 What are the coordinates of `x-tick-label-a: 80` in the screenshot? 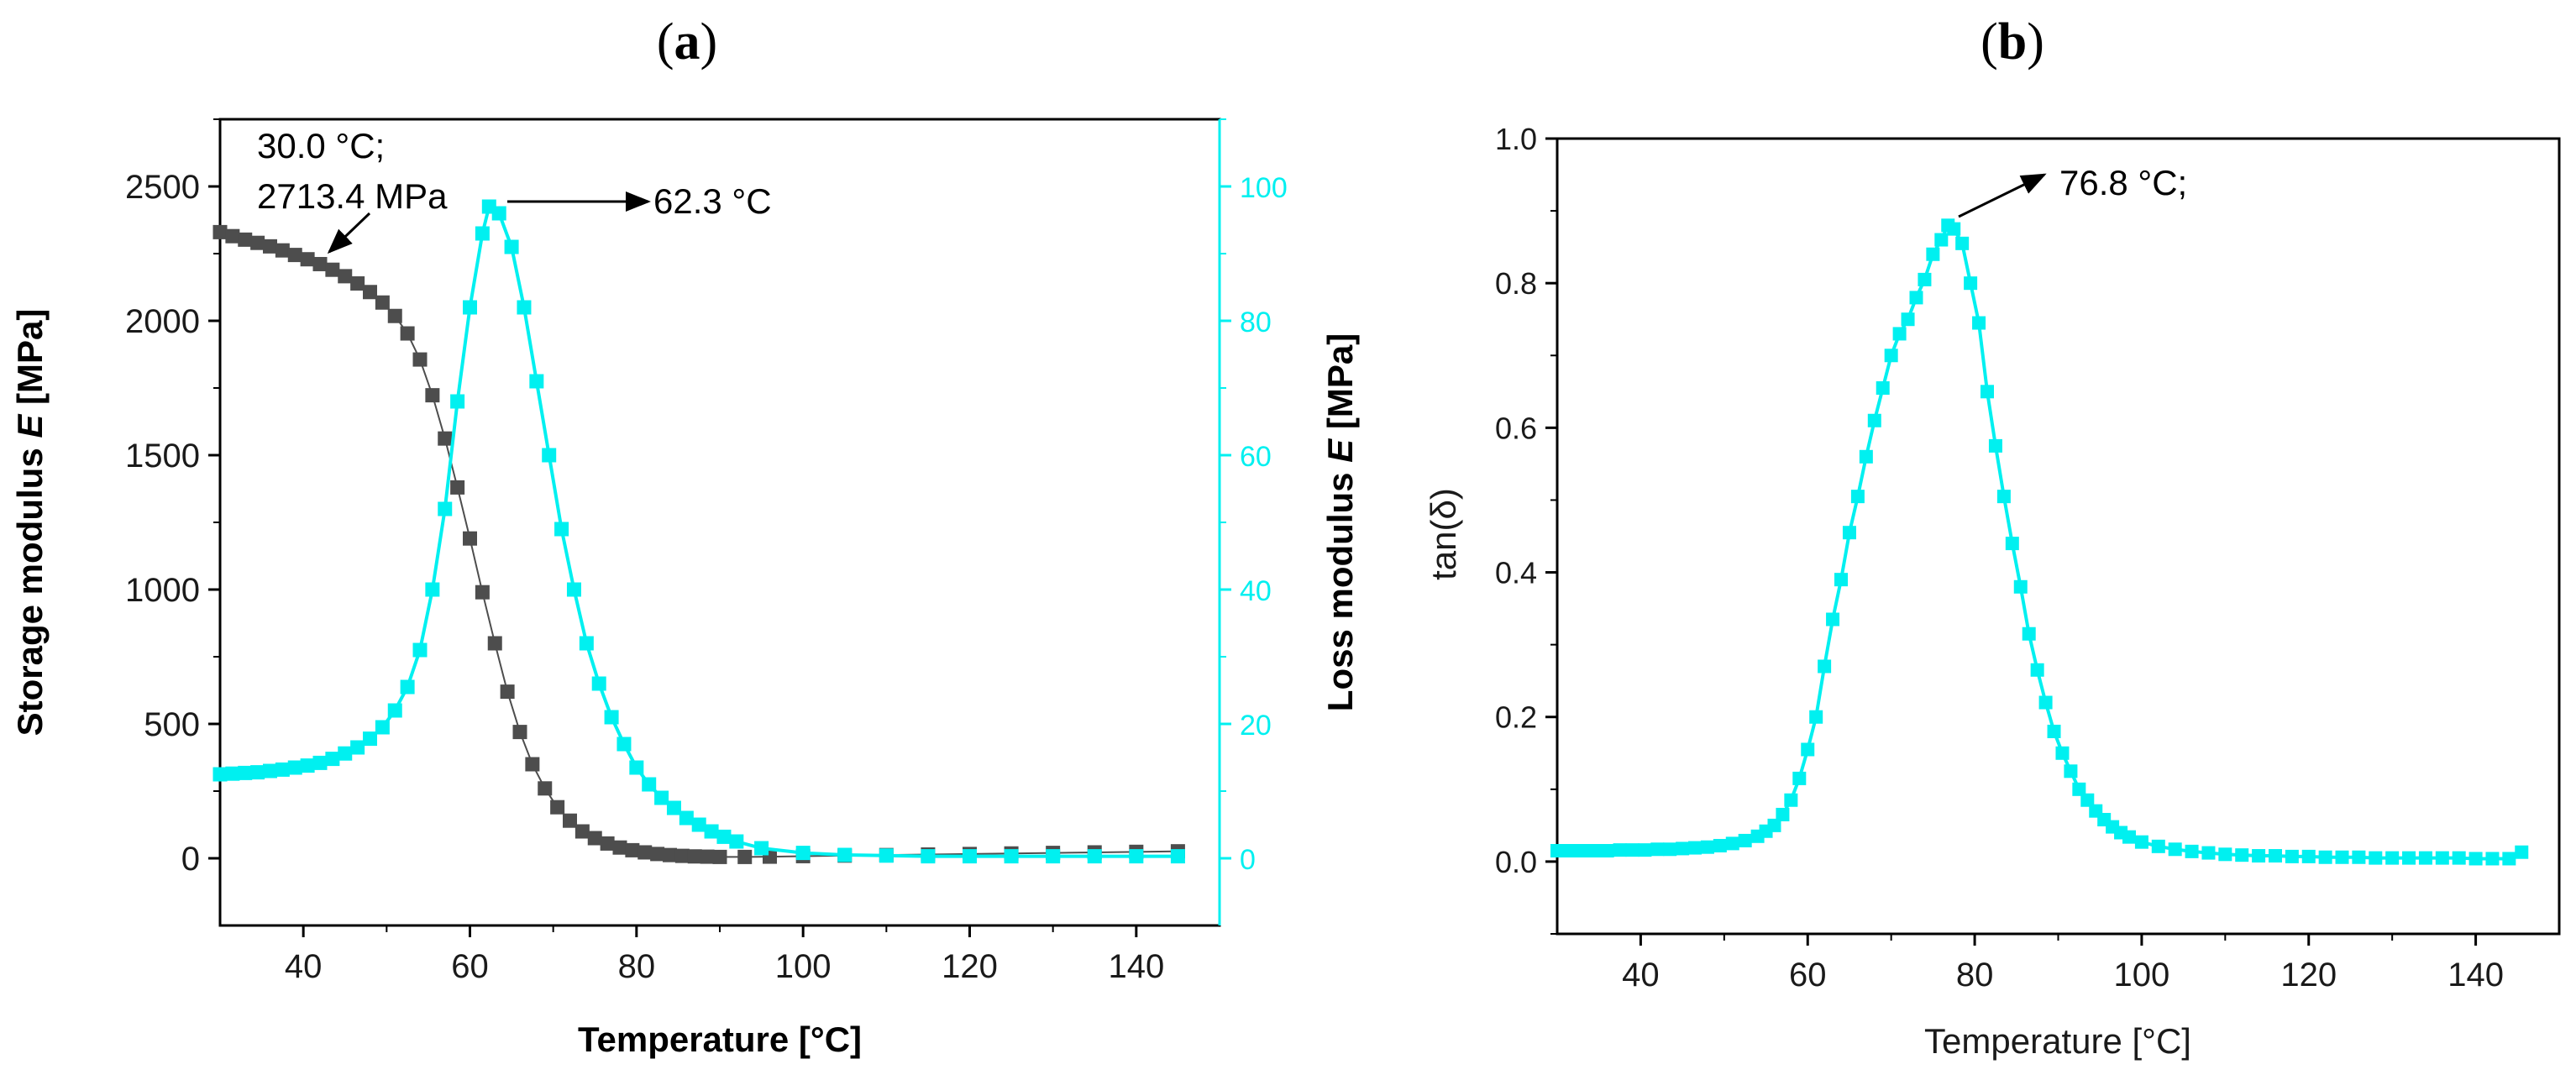 It's located at (637, 966).